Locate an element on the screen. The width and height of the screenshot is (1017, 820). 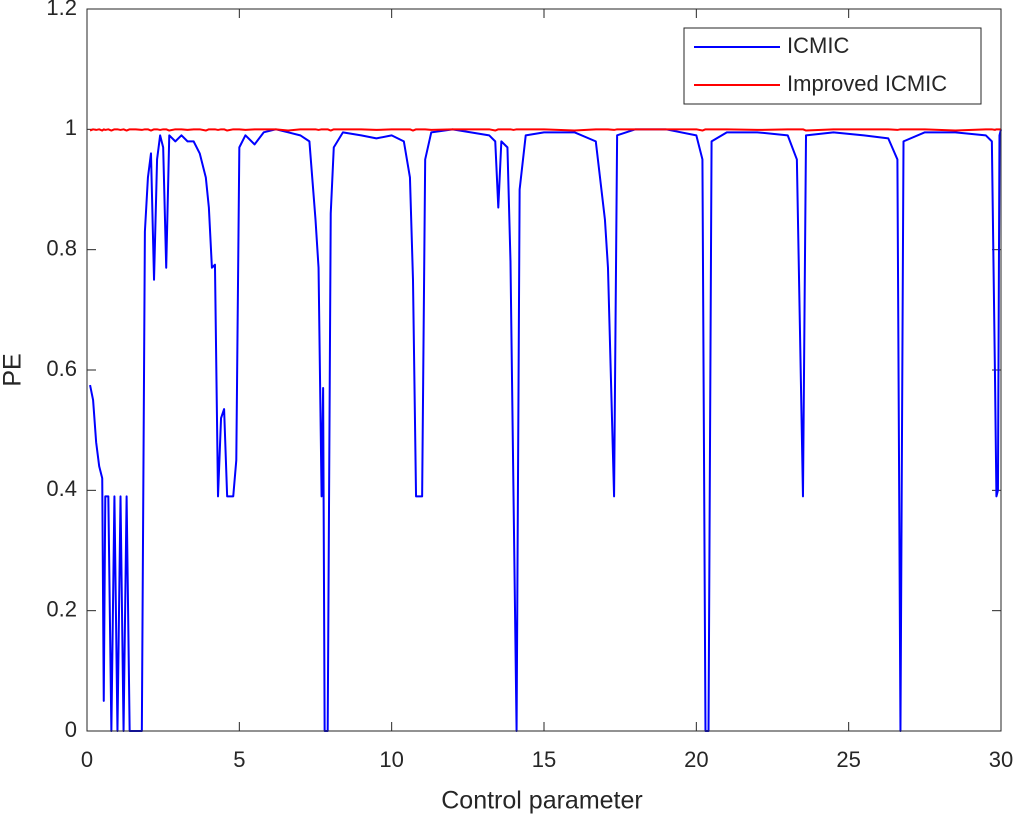
y-tick-label: 0.2 is located at coordinates (61, 608).